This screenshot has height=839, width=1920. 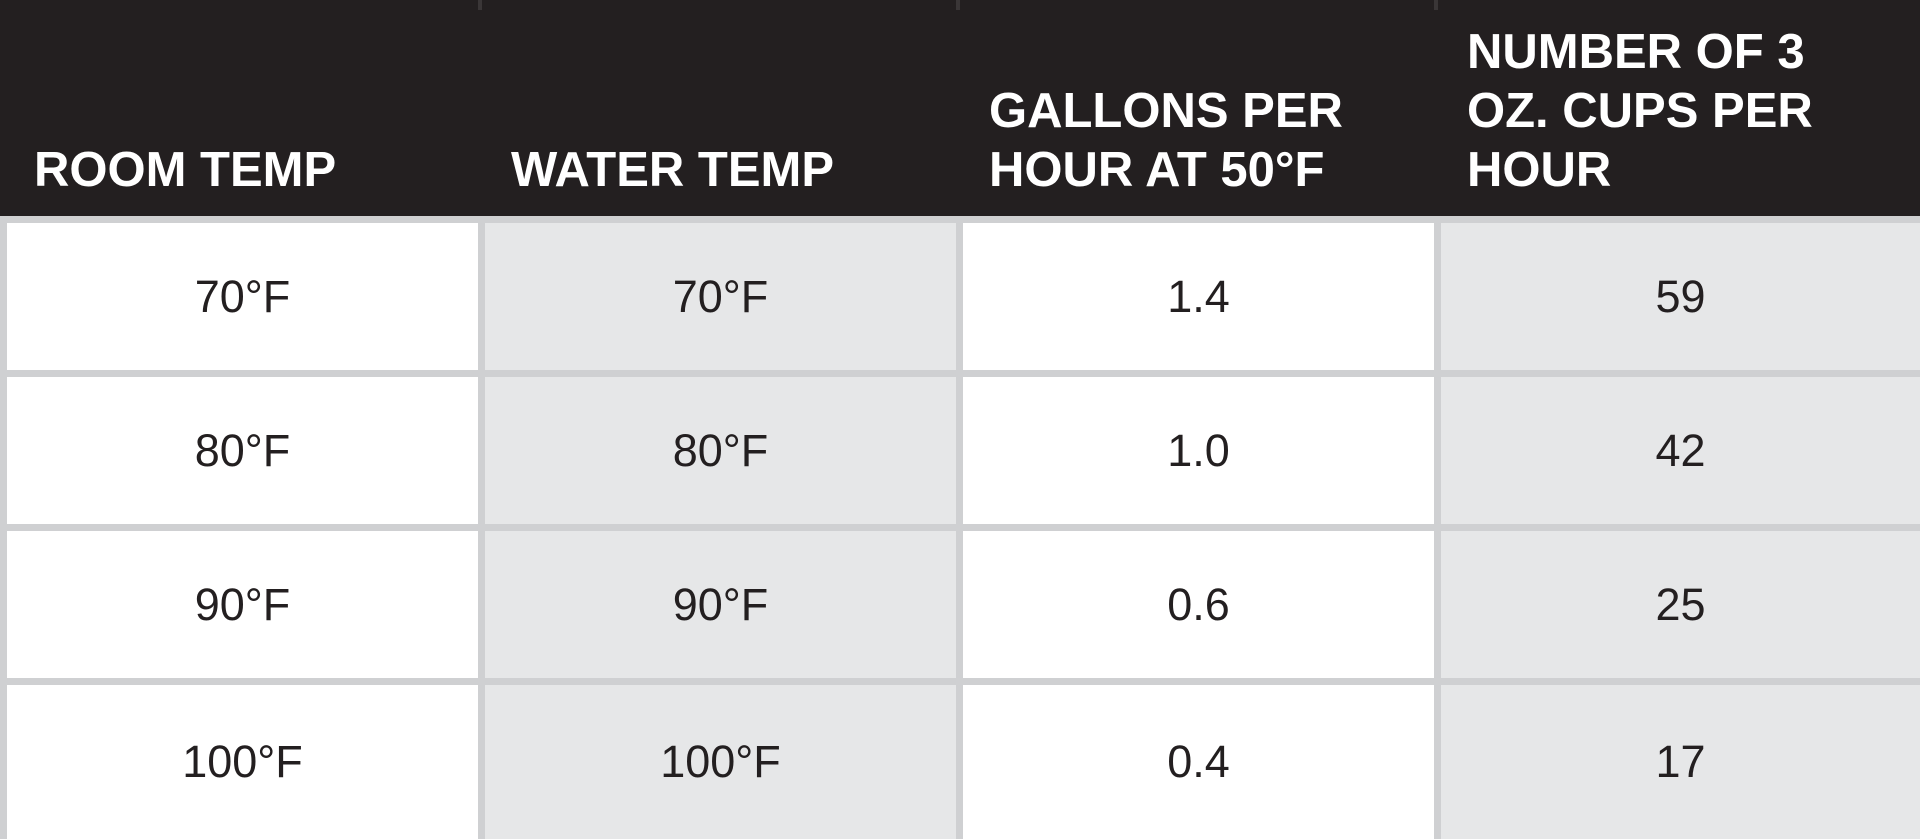 I want to click on cell-gallons-per-hour: 1.0, so click(x=1198, y=450).